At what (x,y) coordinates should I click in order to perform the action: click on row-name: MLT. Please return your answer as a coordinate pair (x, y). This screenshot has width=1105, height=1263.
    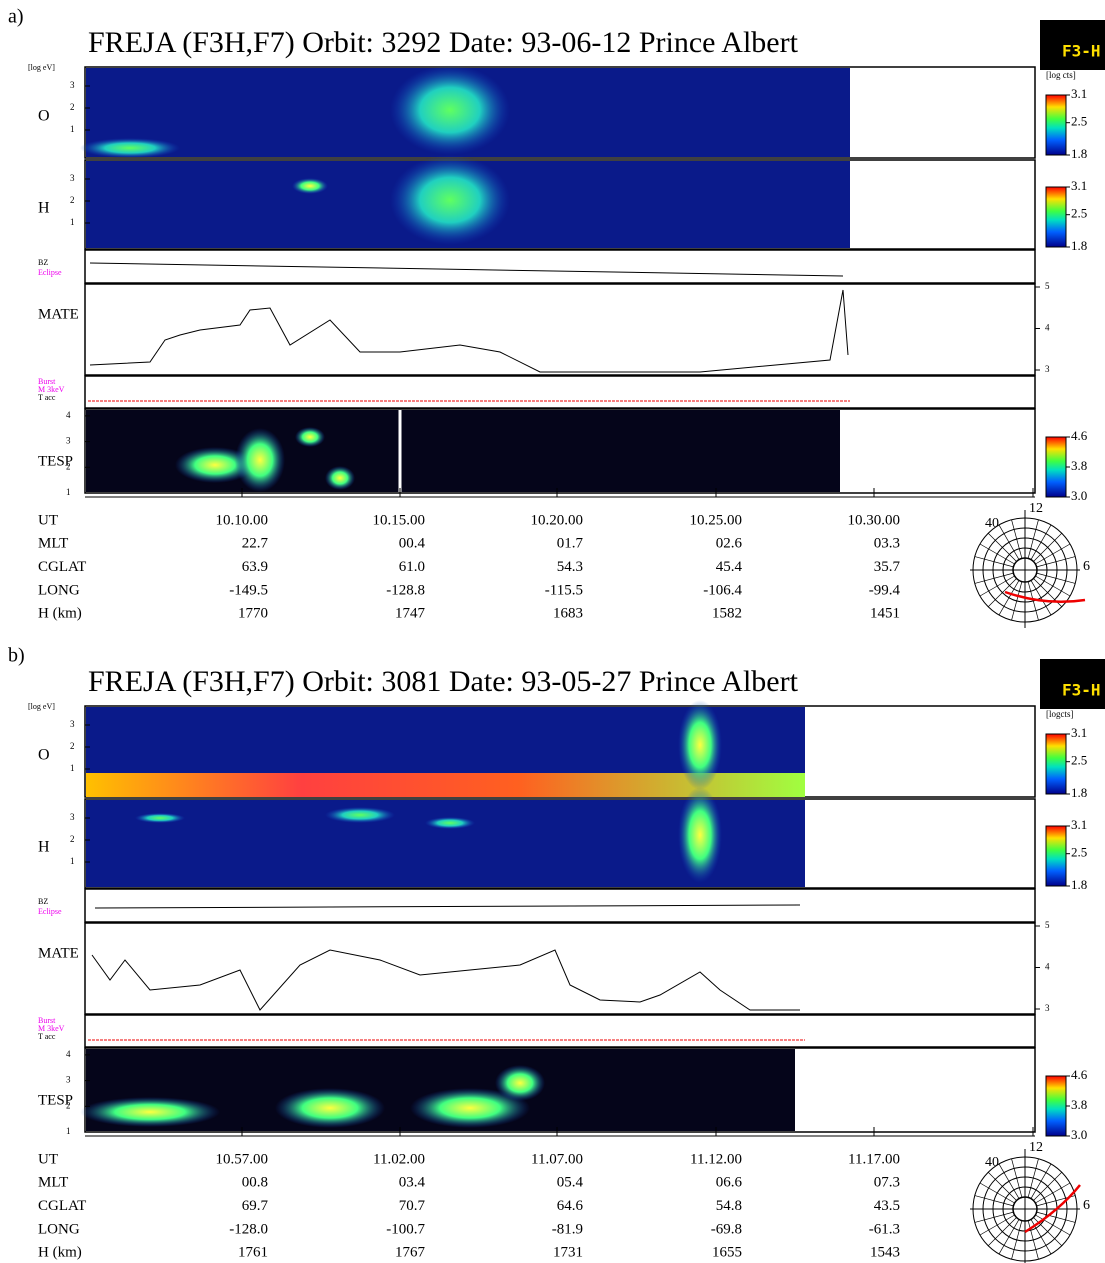
    Looking at the image, I should click on (53, 1183).